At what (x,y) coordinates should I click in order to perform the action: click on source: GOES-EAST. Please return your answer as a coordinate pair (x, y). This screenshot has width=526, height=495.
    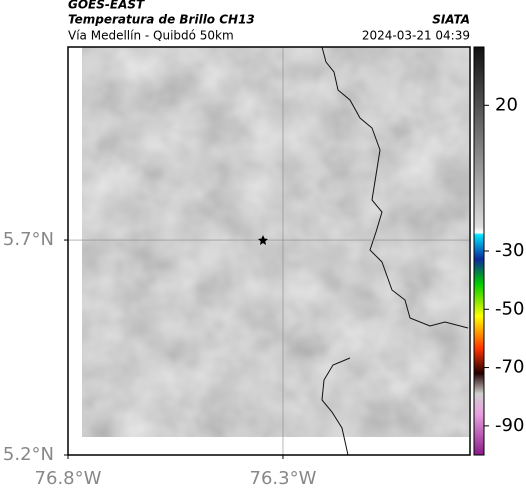
    Looking at the image, I should click on (106, 6).